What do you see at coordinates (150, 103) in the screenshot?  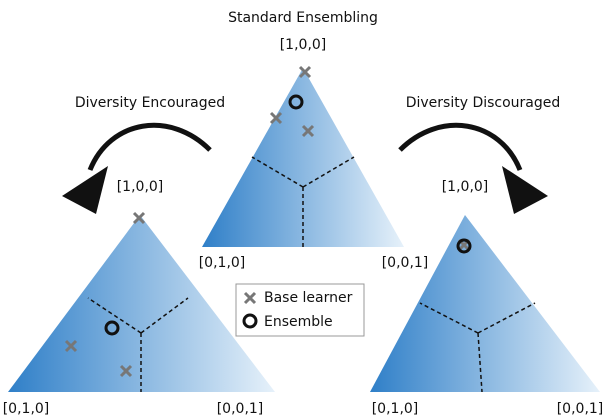 I see `left-title: Diversity Encouraged` at bounding box center [150, 103].